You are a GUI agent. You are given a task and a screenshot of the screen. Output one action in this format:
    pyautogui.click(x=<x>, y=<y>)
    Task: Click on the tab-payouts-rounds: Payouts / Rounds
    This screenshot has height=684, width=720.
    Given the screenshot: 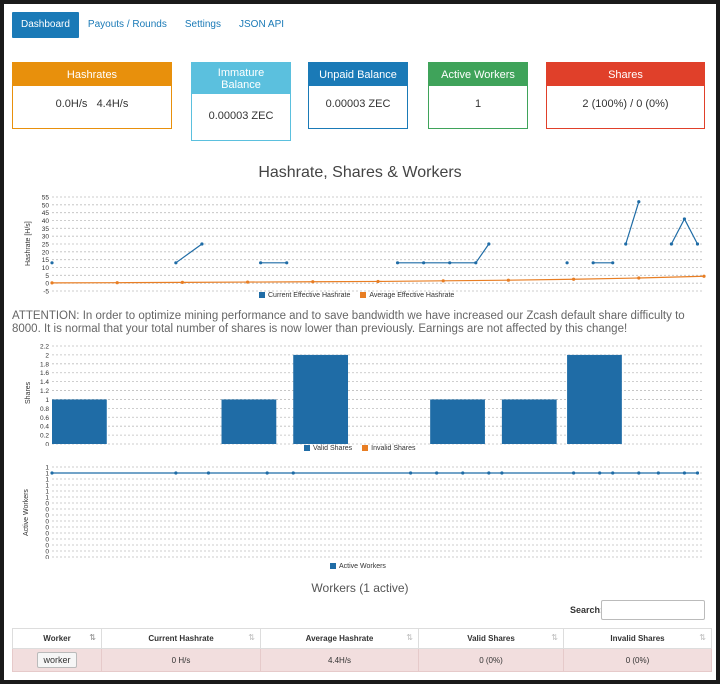 What is the action you would take?
    pyautogui.click(x=127, y=24)
    